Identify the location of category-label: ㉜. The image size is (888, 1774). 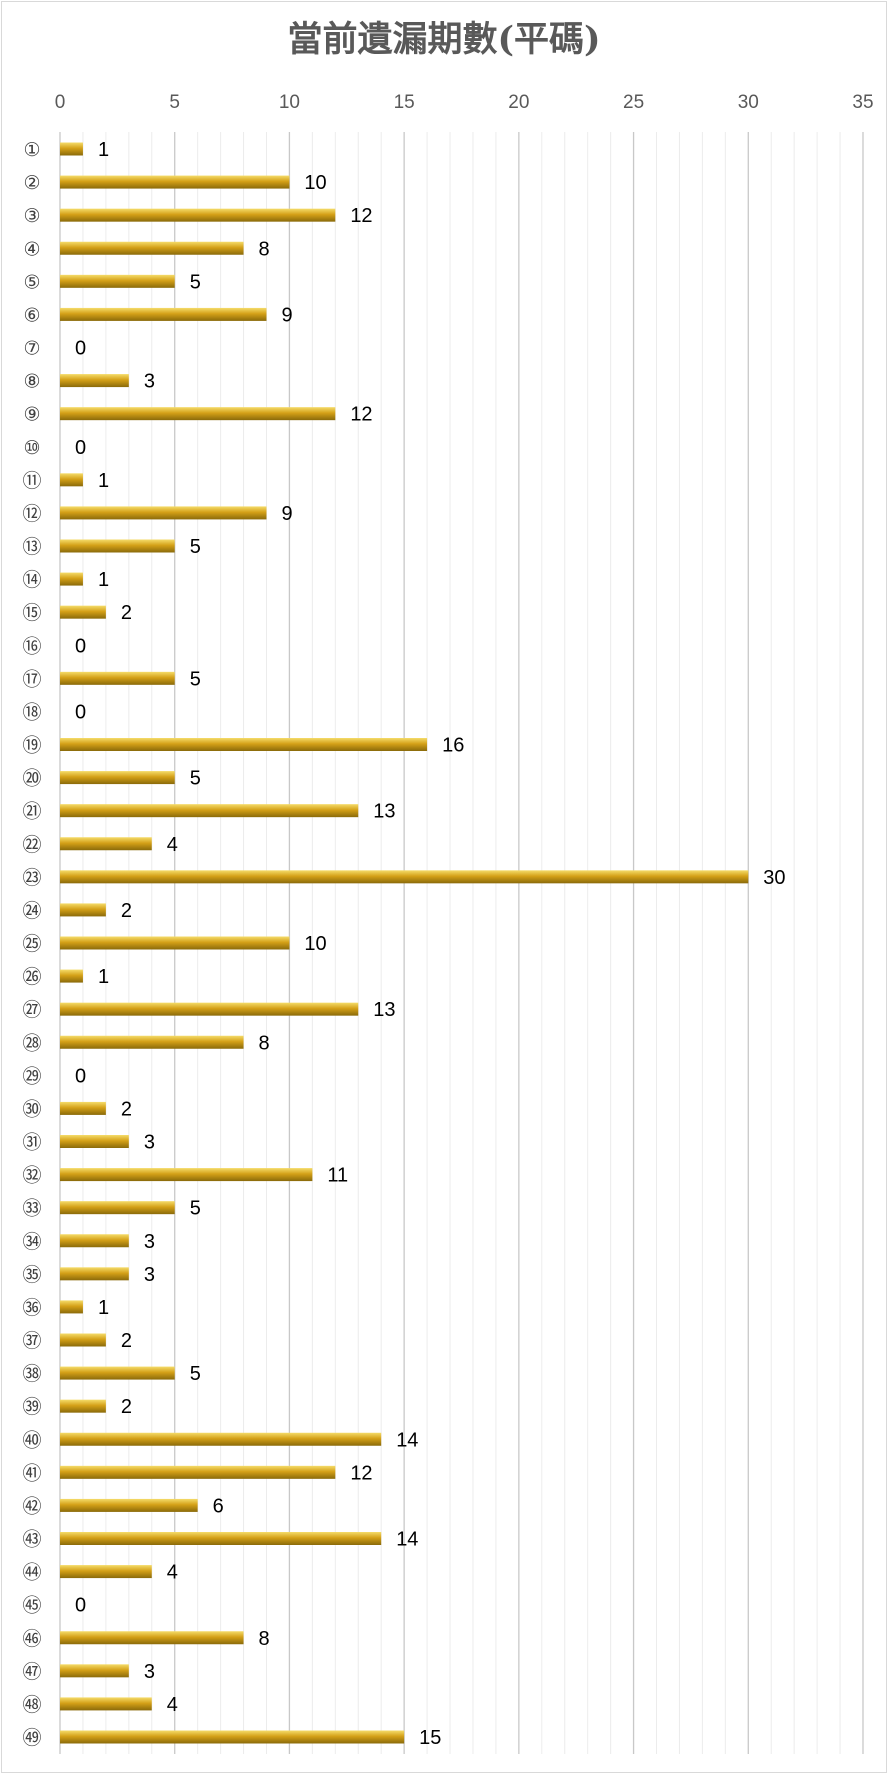
(31, 1176).